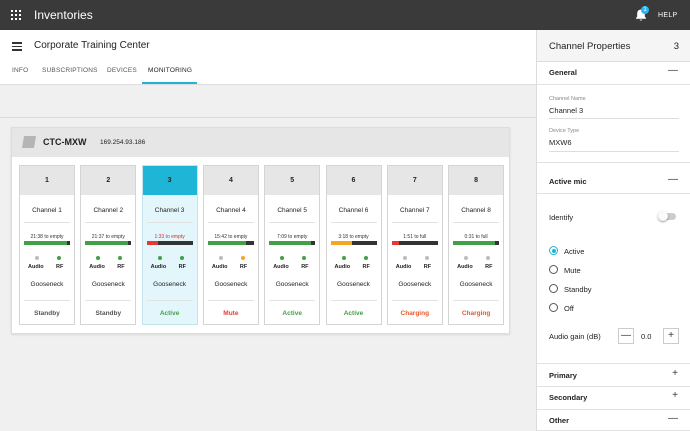 The width and height of the screenshot is (690, 431). Describe the element at coordinates (553, 307) in the screenshot. I see `radio-off` at that location.